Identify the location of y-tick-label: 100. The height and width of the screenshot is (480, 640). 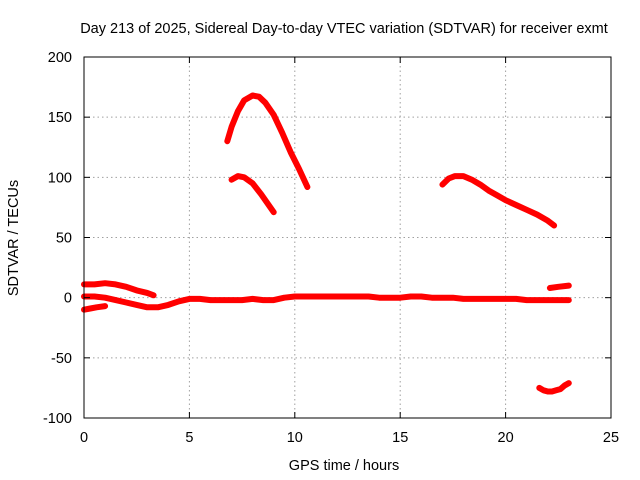
(60, 178).